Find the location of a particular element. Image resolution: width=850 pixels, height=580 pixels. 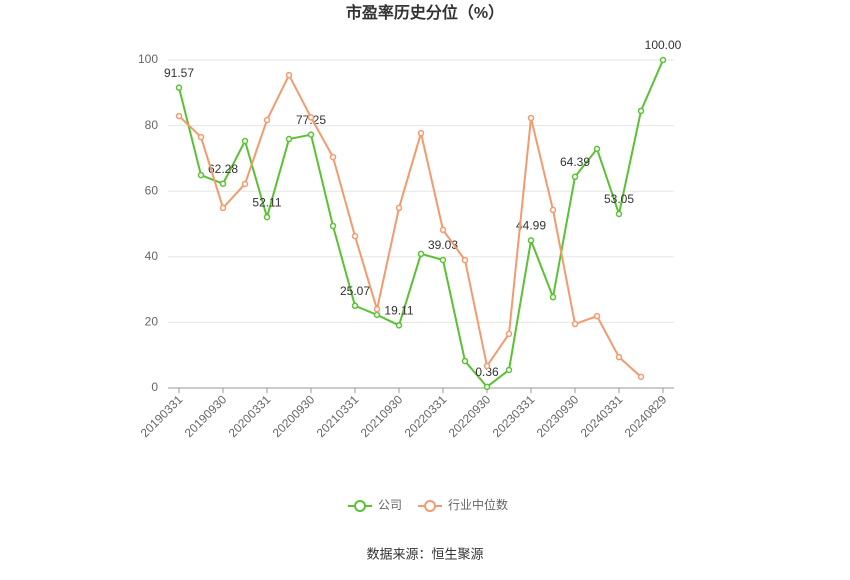

data-label: 19.11 is located at coordinates (398, 310).